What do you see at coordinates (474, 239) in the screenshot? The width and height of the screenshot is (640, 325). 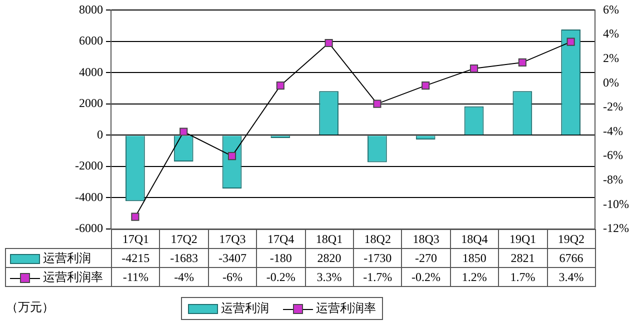 I see `x-tick-label: 18Q4` at bounding box center [474, 239].